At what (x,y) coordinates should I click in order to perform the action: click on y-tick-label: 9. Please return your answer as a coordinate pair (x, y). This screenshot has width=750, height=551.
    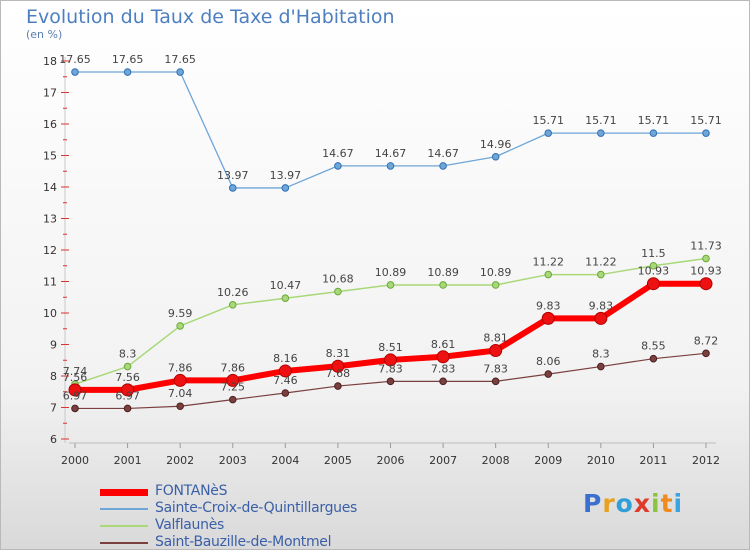
    Looking at the image, I should click on (53, 345).